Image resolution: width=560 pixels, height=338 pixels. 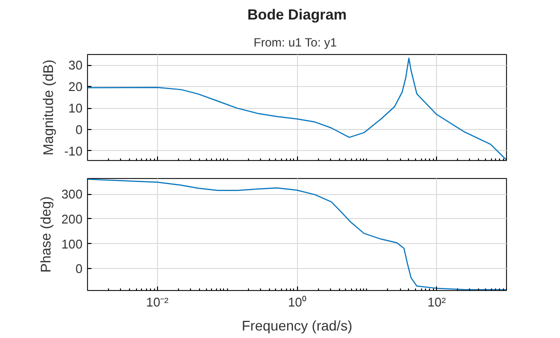 I want to click on y-tick-label: 20, so click(x=75, y=87).